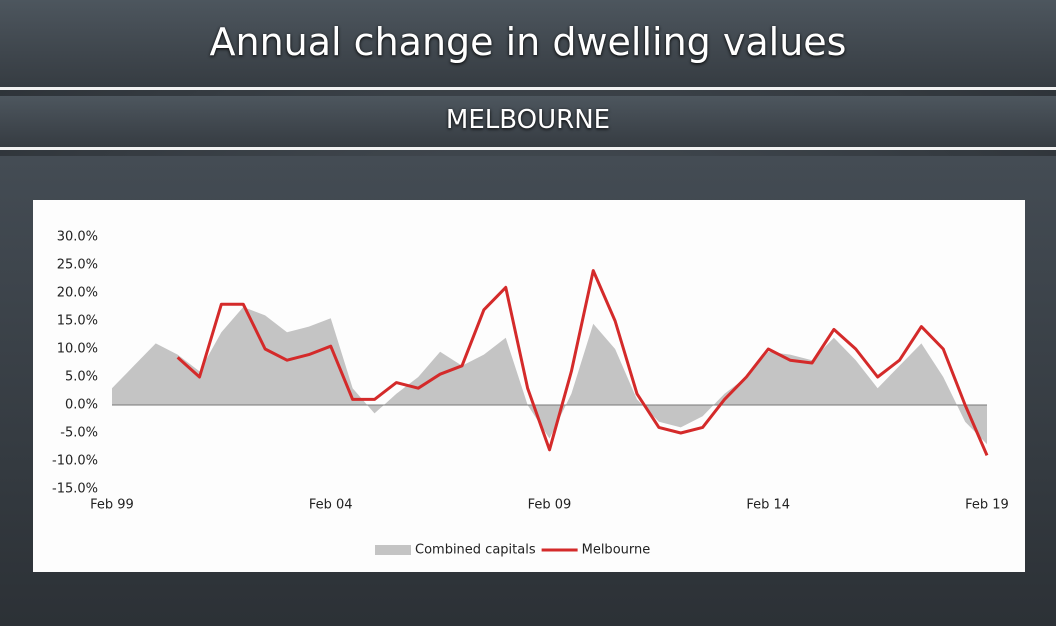 The image size is (1056, 626). What do you see at coordinates (475, 550) in the screenshot?
I see `legend-label: Combined capitals` at bounding box center [475, 550].